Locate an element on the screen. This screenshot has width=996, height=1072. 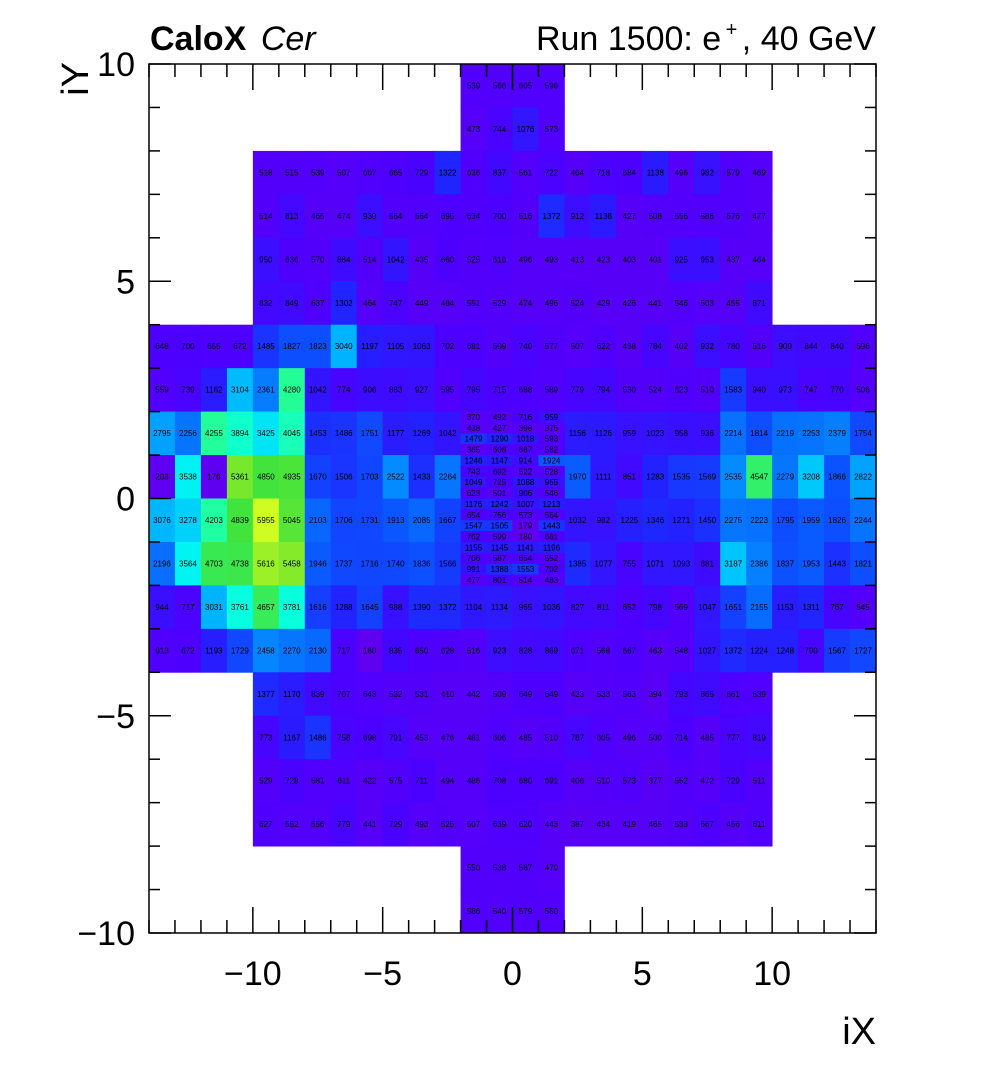
title-run: Run 1500: e is located at coordinates (628, 39).